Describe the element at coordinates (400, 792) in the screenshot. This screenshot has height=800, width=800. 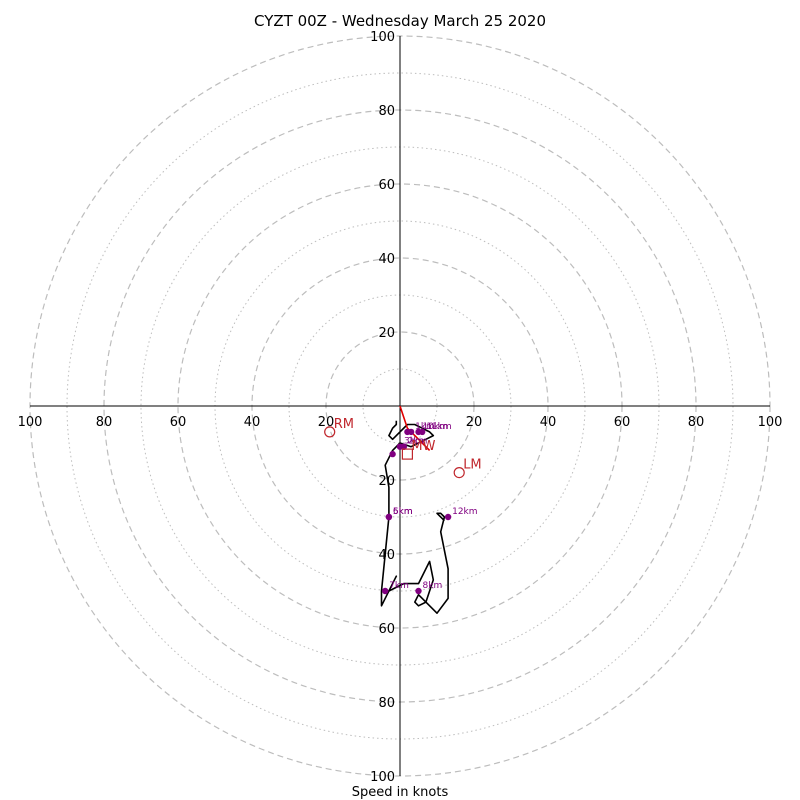
I see `x-axis-label: Speed in knots` at that location.